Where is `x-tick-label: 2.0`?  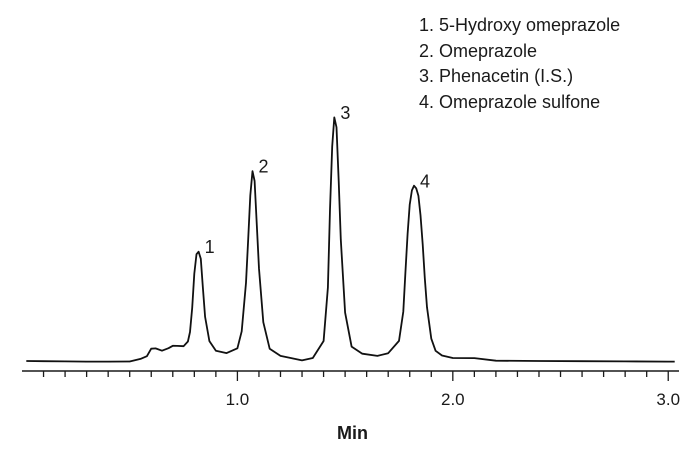 x-tick-label: 2.0 is located at coordinates (453, 399).